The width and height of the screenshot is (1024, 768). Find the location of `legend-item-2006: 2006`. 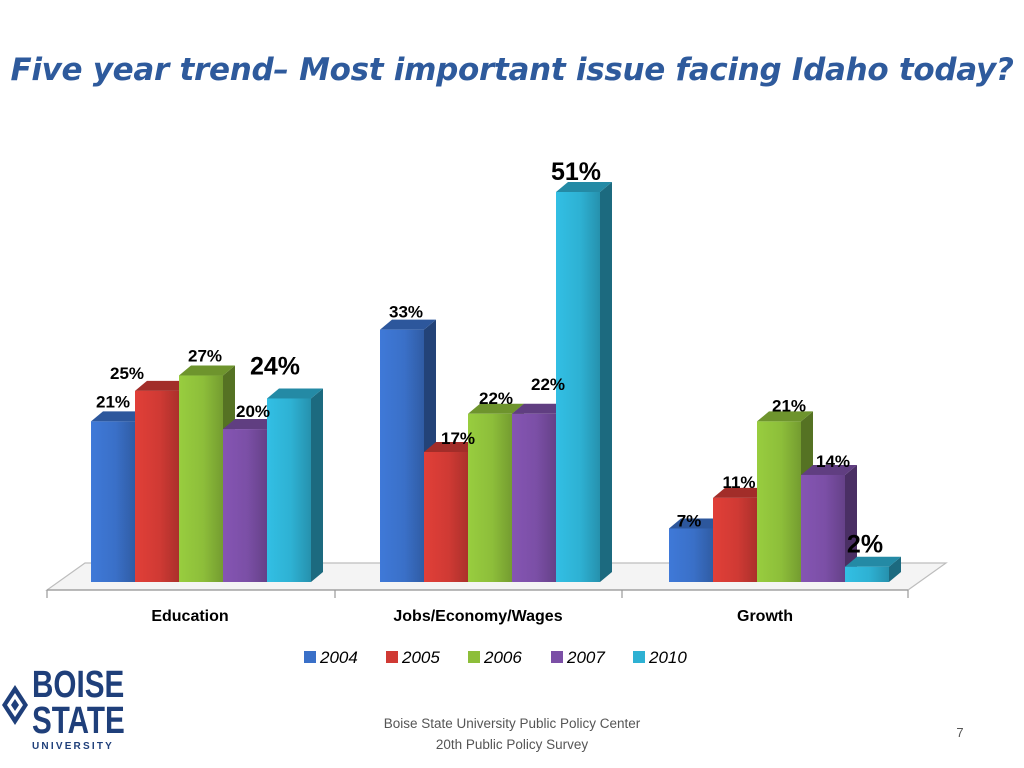

legend-item-2006: 2006 is located at coordinates (495, 657).